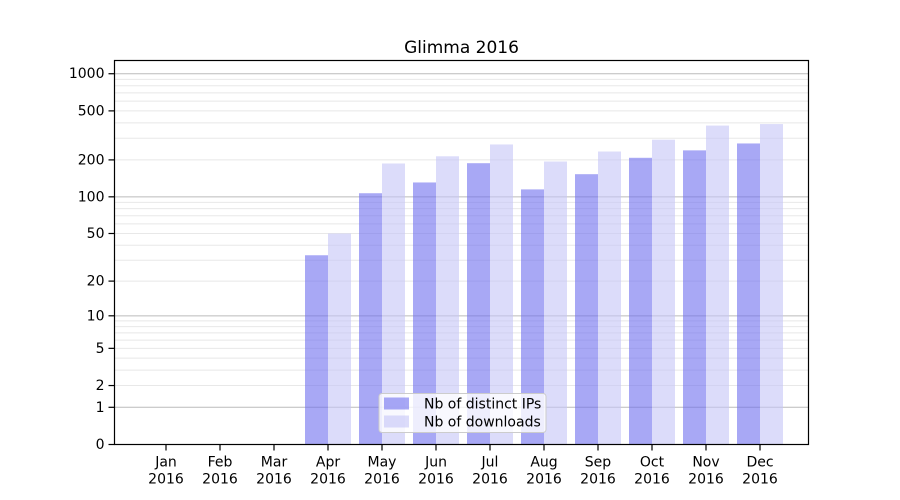 The width and height of the screenshot is (900, 500). What do you see at coordinates (461, 48) in the screenshot?
I see `chart-title: Glimma 2016` at bounding box center [461, 48].